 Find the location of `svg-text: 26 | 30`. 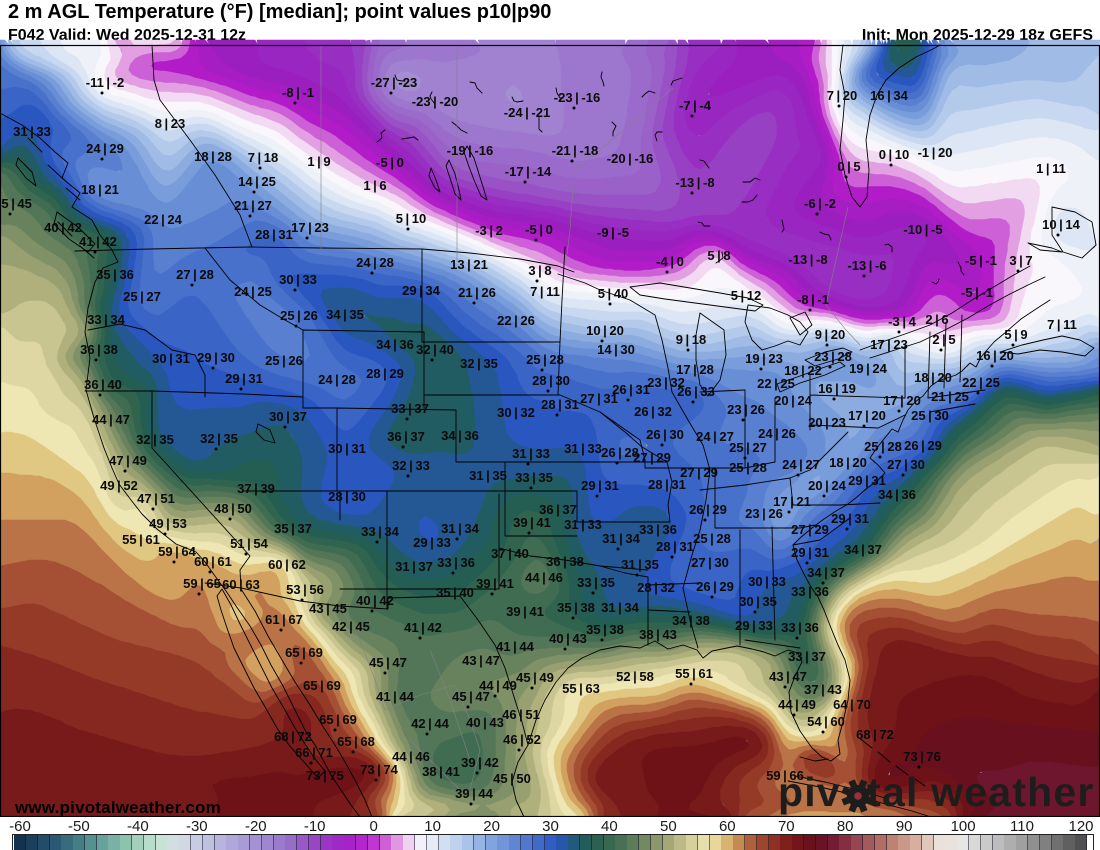

svg-text: 26 | 30 is located at coordinates (665, 434).